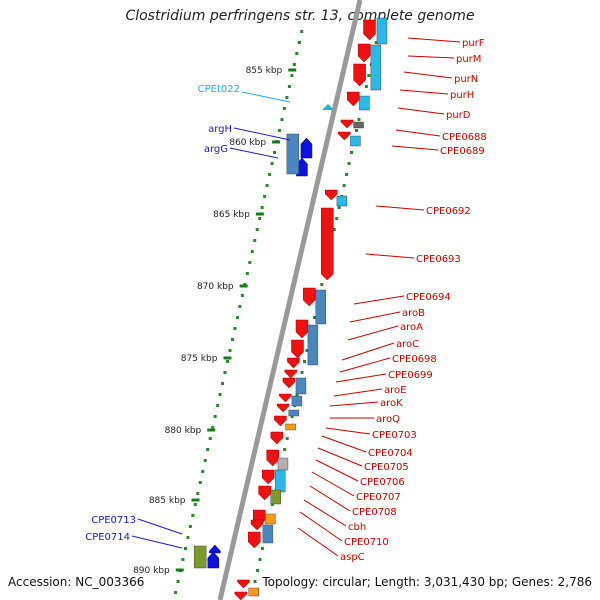  I want to click on trna-marker, so click(328, 107).